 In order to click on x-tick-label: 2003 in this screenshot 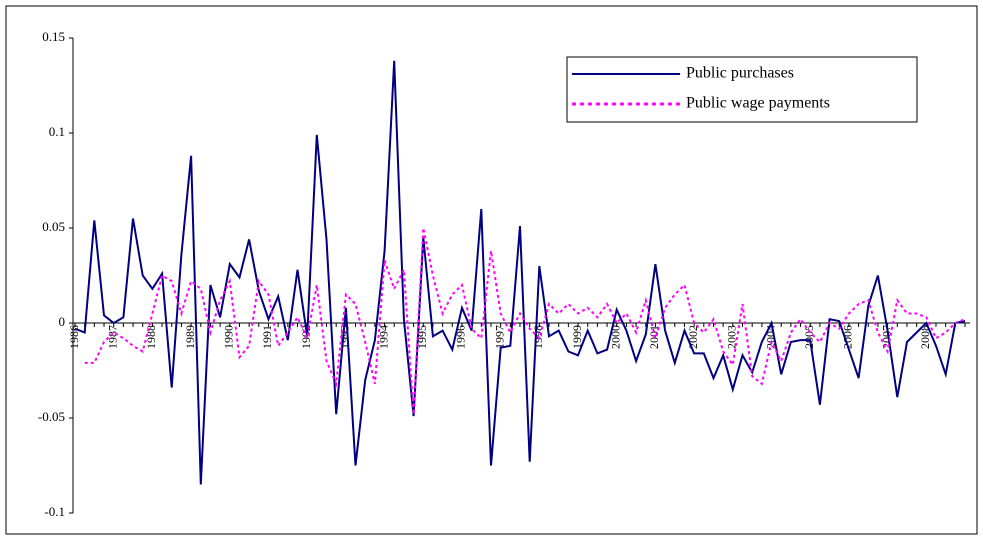, I will do `click(732, 337)`.